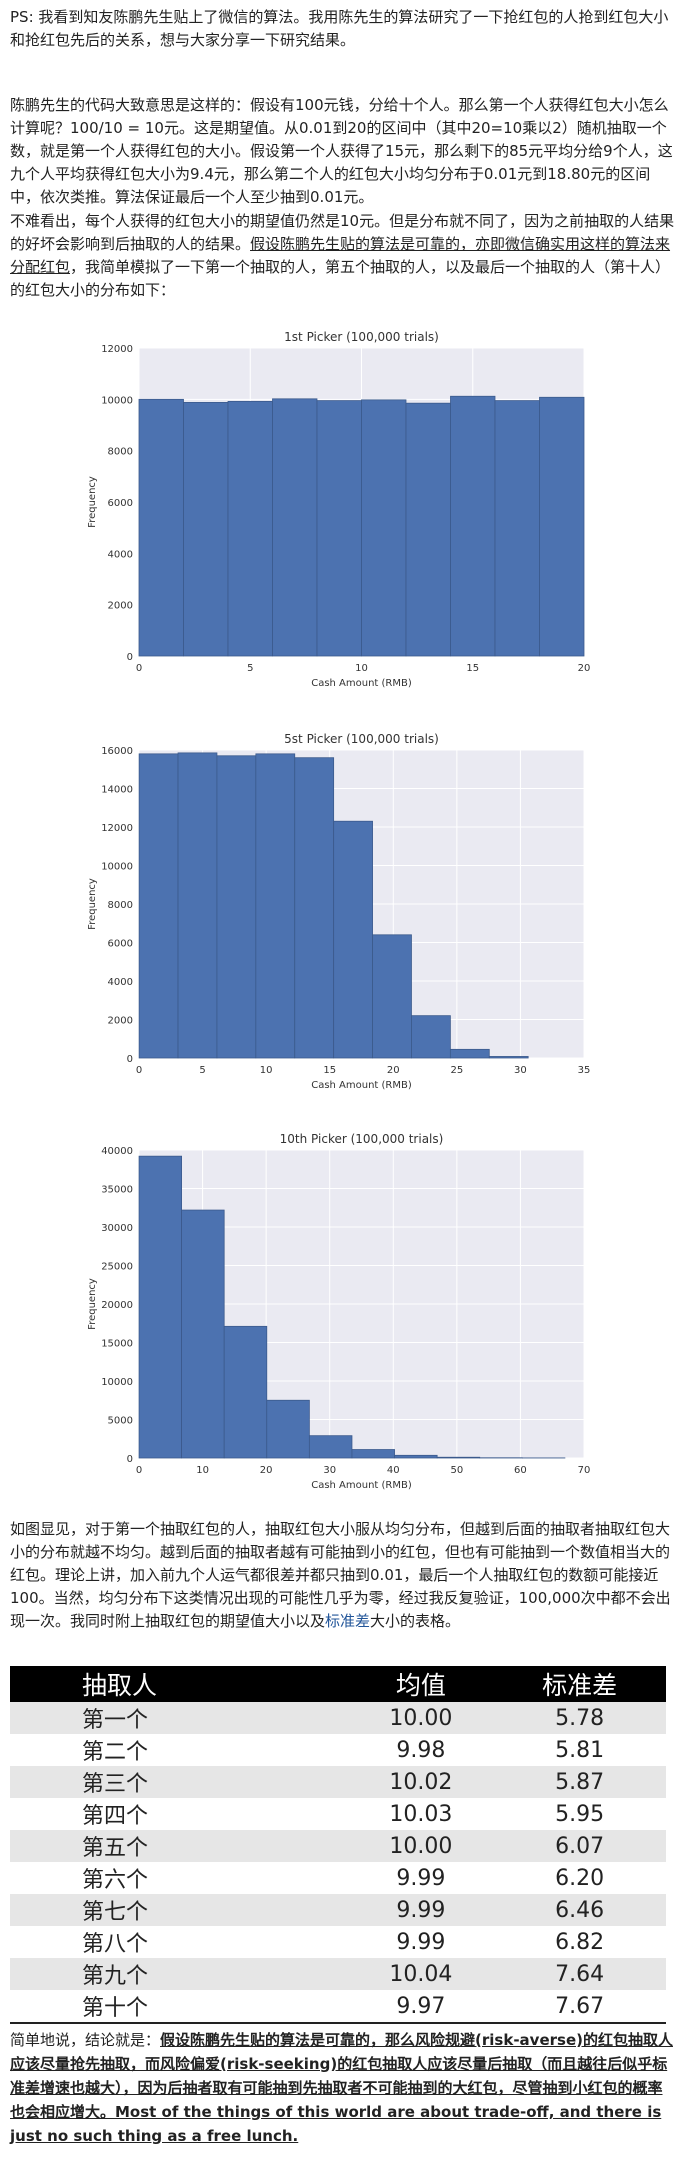  What do you see at coordinates (393, 1470) in the screenshot?
I see `x-tick-label: 40` at bounding box center [393, 1470].